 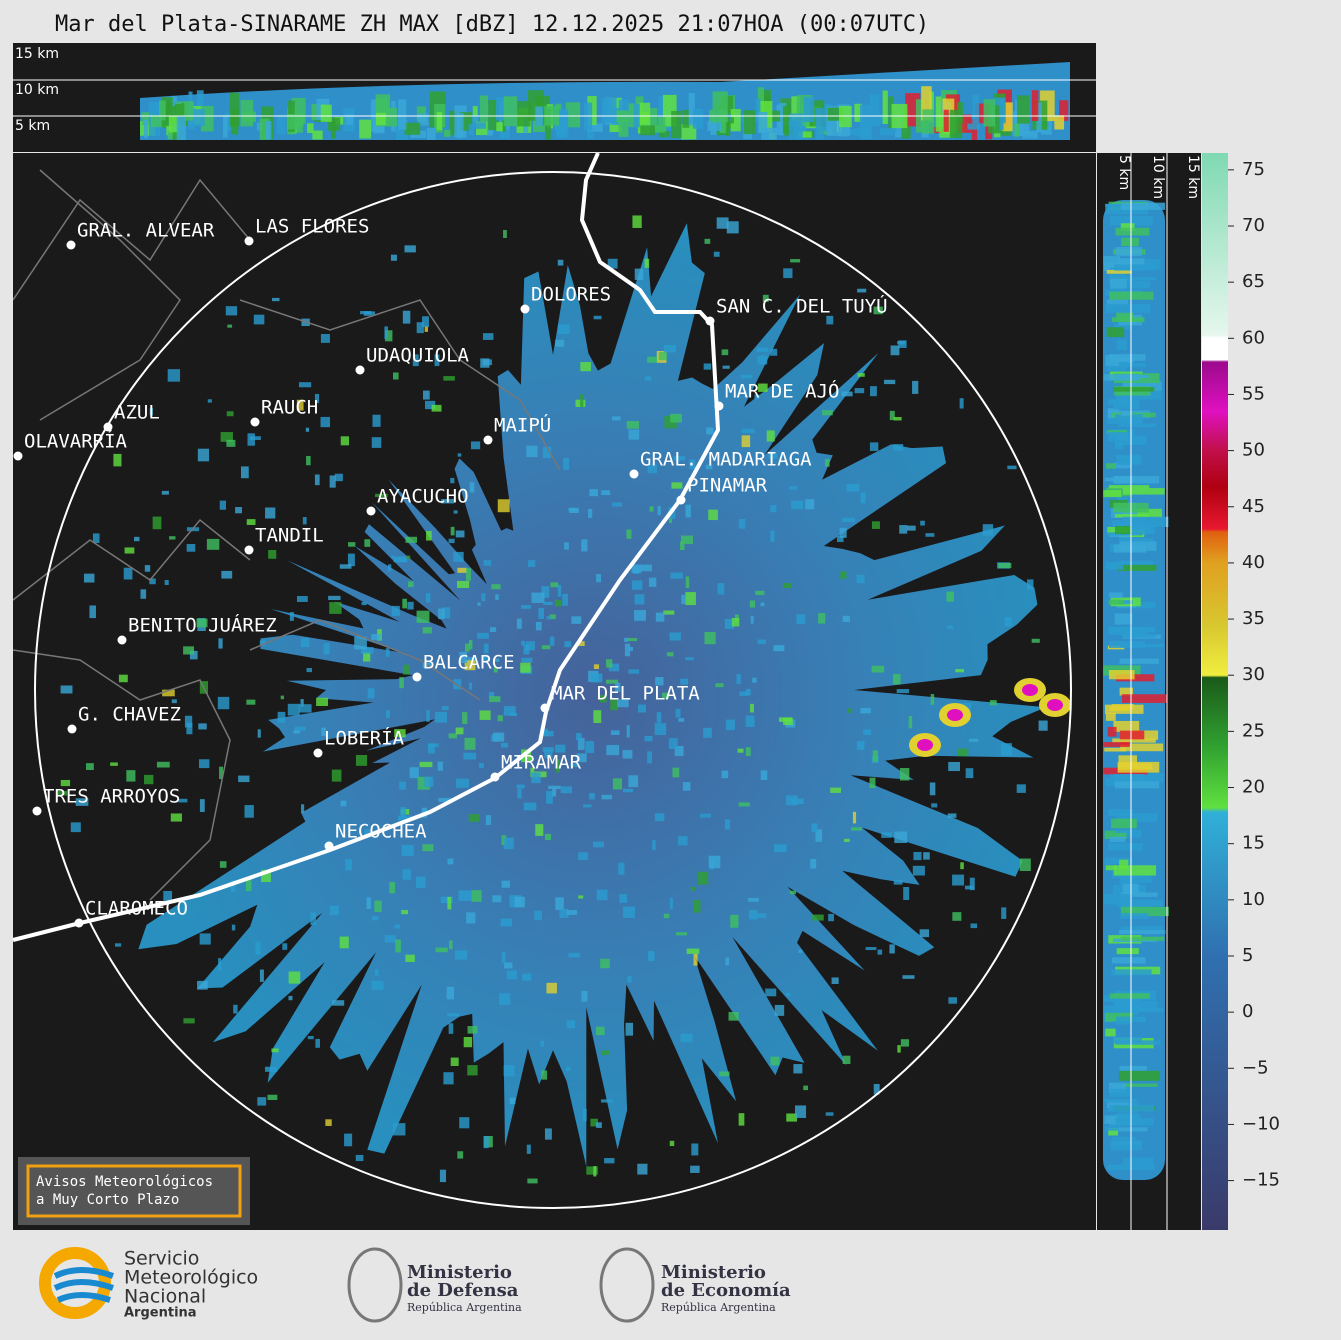 What do you see at coordinates (1253, 450) in the screenshot?
I see `colorbar-label: 50` at bounding box center [1253, 450].